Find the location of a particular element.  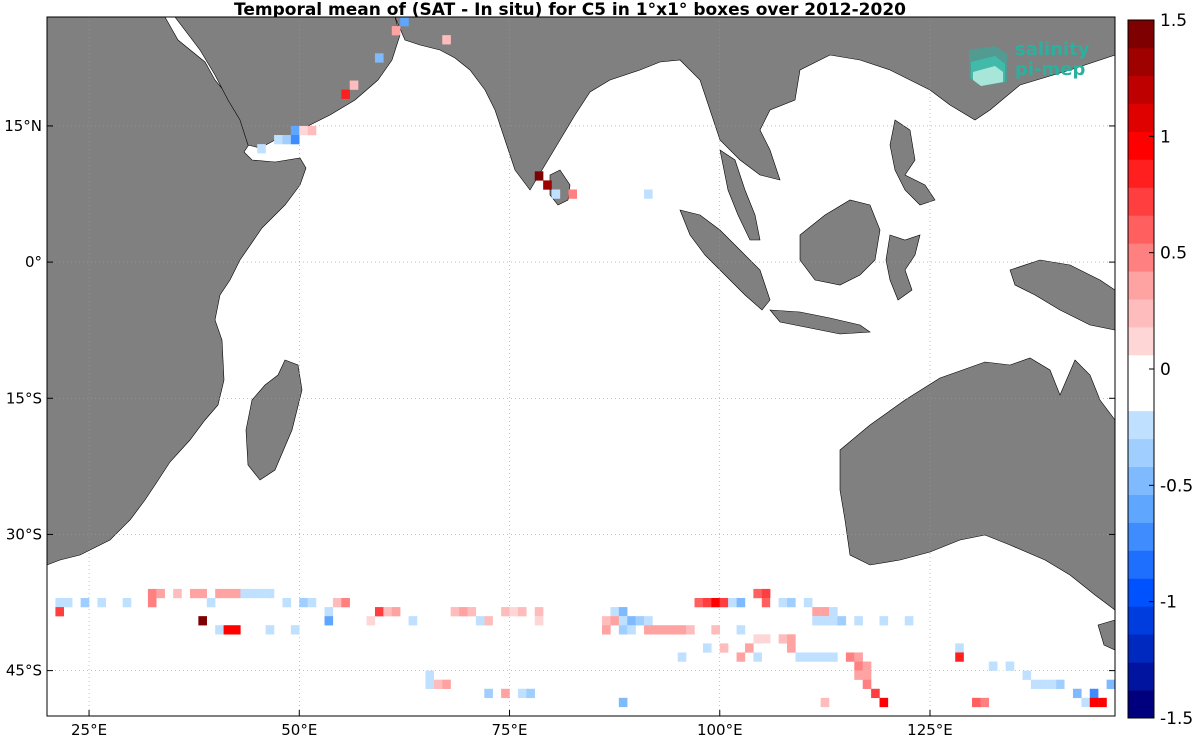

longitude-ticks: 25°E 50°E 75°E 100°E 125°E is located at coordinates (512, 724).